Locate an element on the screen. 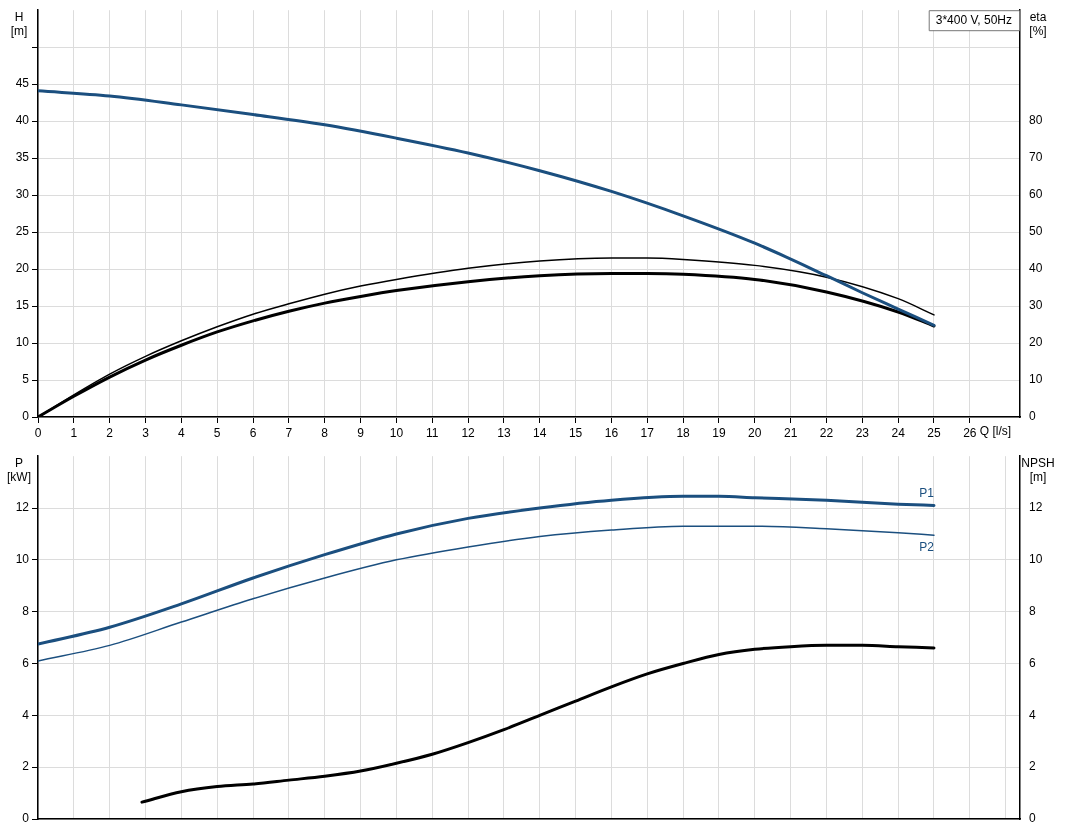 This screenshot has height=833, width=1071. x-tick-label: 3 is located at coordinates (146, 432).